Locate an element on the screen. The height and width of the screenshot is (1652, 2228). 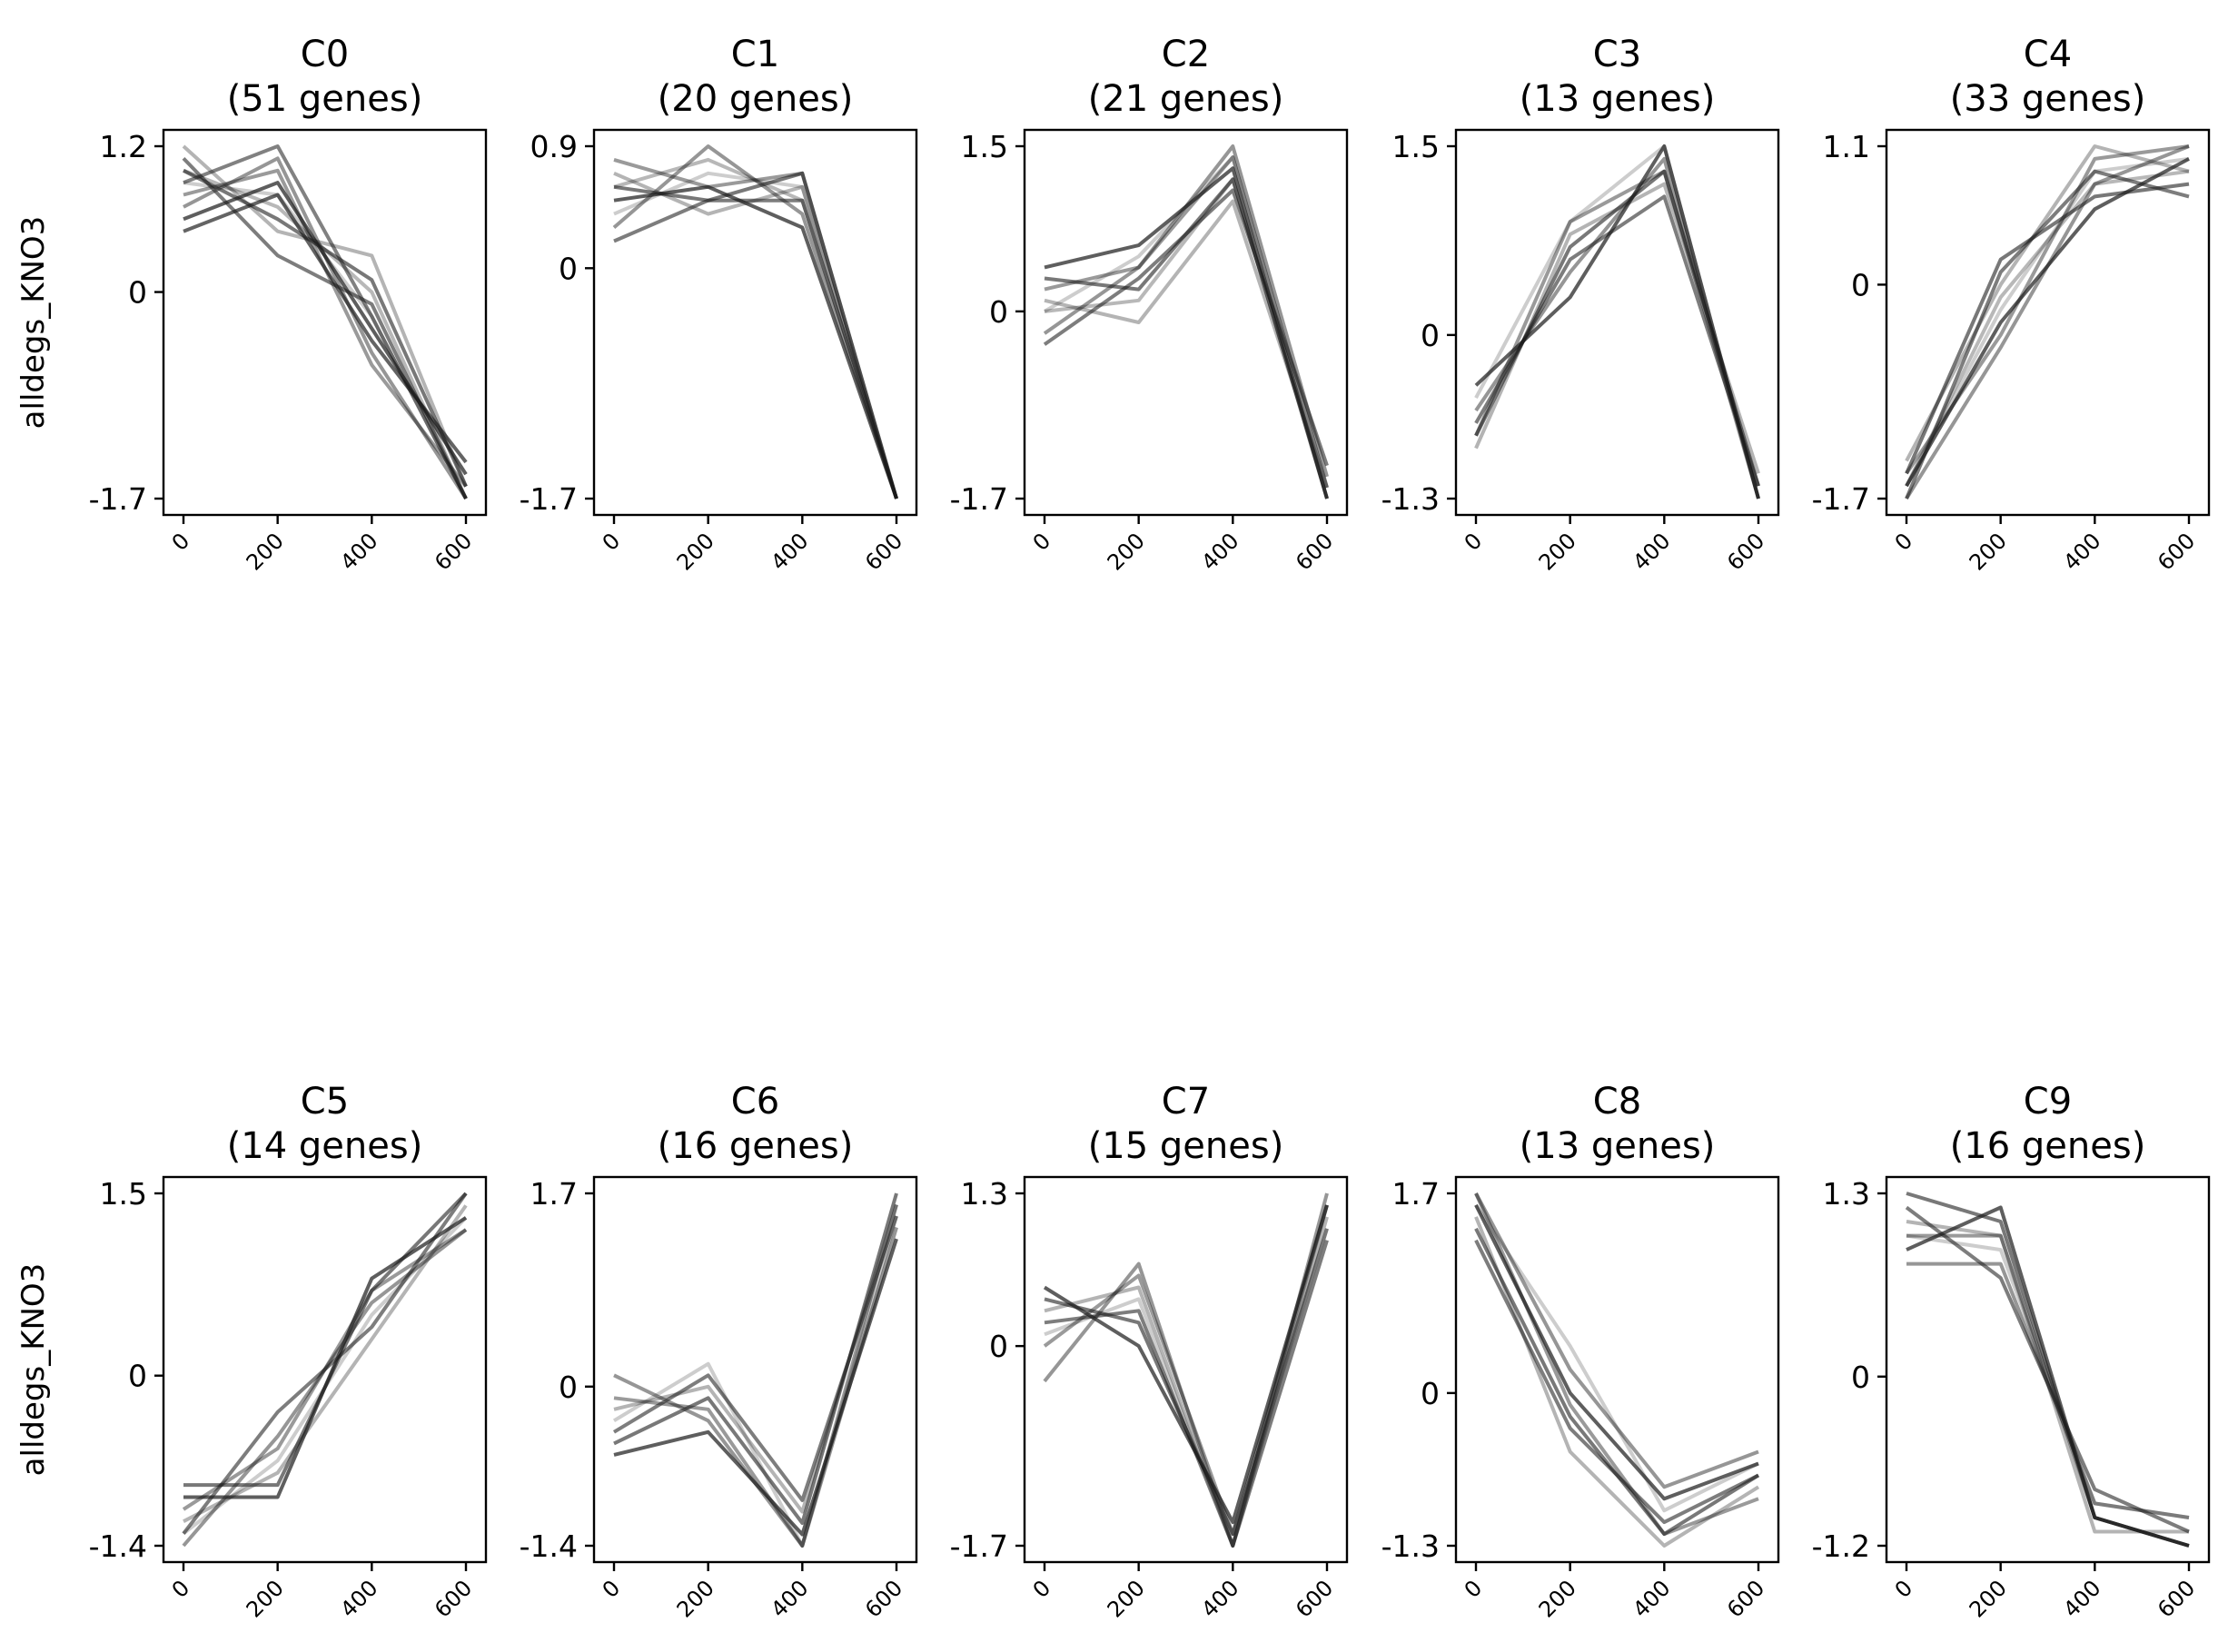
y-tick-label: 1.3 is located at coordinates (985, 1194).